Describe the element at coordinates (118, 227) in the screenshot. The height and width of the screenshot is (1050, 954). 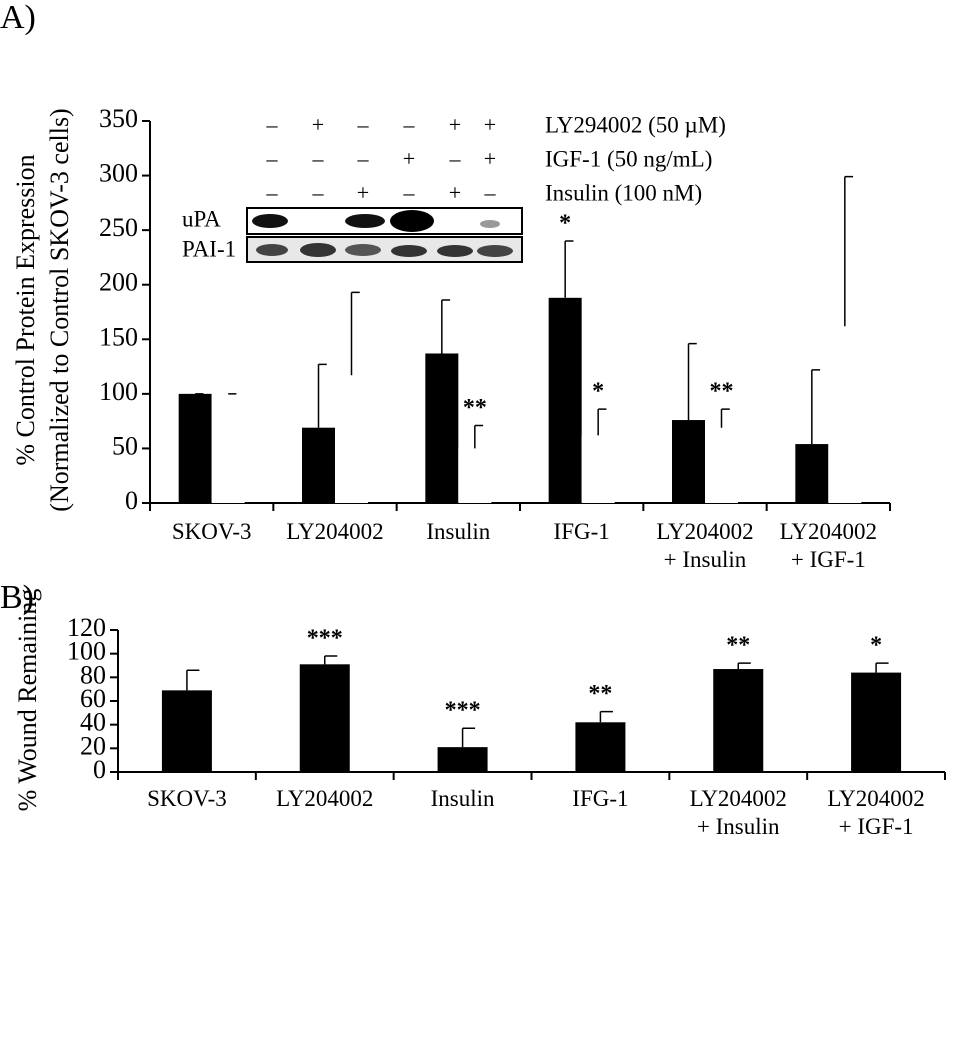
I see `y-tick-label: 250` at that location.